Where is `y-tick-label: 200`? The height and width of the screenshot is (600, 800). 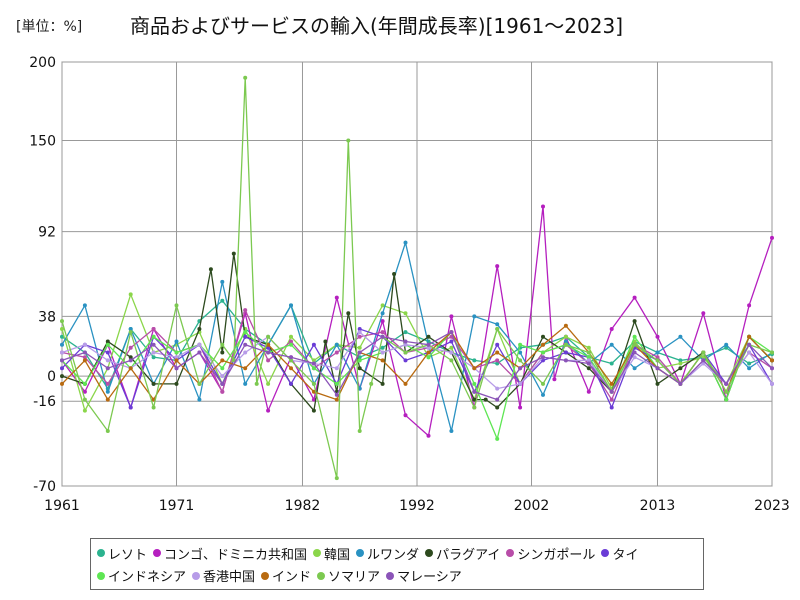
y-tick-label: 200 is located at coordinates (42, 63).